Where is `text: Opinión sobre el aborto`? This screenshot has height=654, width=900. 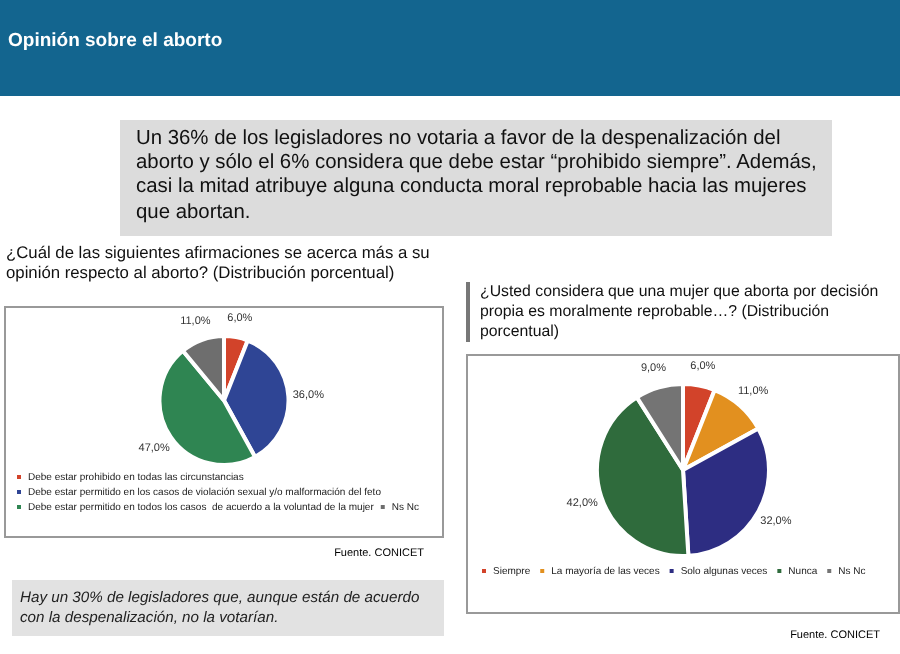
text: Opinión sobre el aborto is located at coordinates (450, 48).